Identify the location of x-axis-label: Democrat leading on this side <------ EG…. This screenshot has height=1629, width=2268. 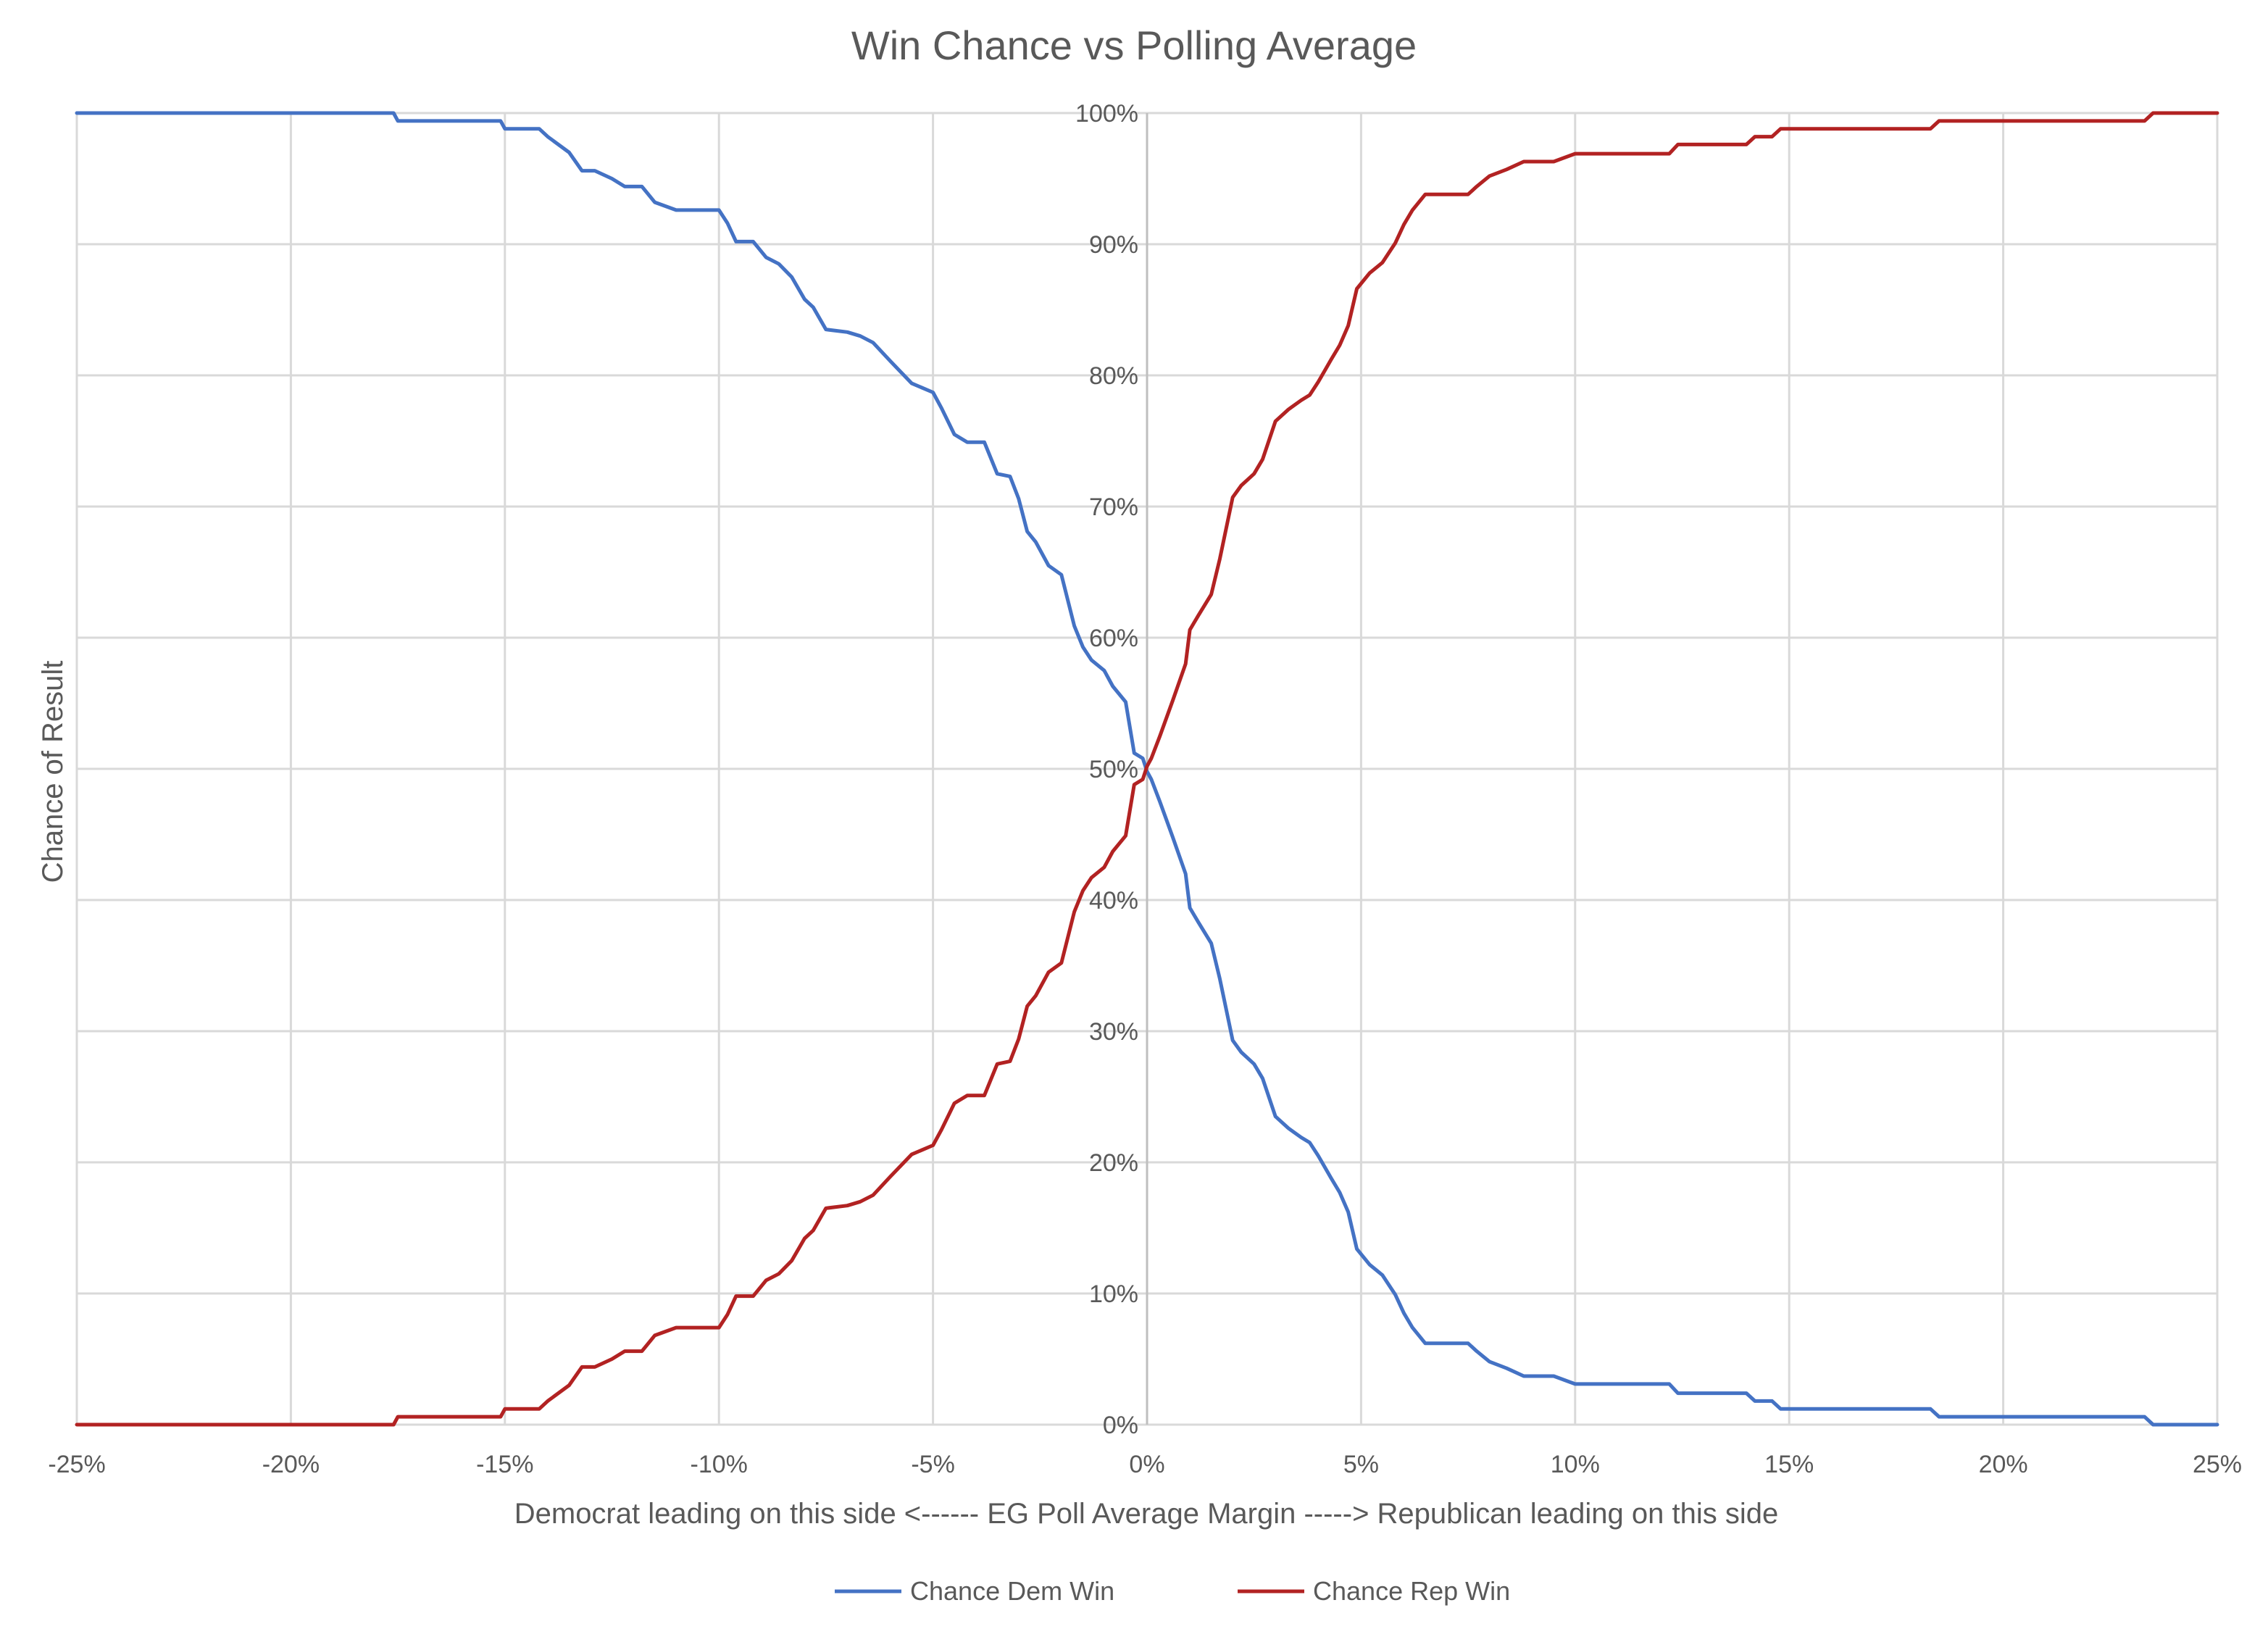
(1146, 1514).